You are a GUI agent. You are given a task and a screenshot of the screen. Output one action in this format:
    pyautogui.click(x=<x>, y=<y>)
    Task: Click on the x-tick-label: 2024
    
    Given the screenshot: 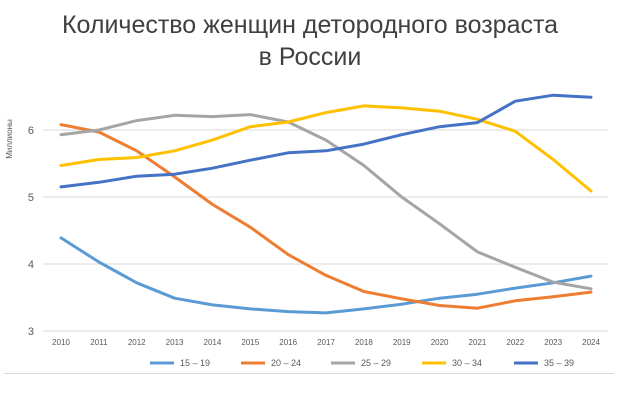 What is the action you would take?
    pyautogui.click(x=591, y=342)
    